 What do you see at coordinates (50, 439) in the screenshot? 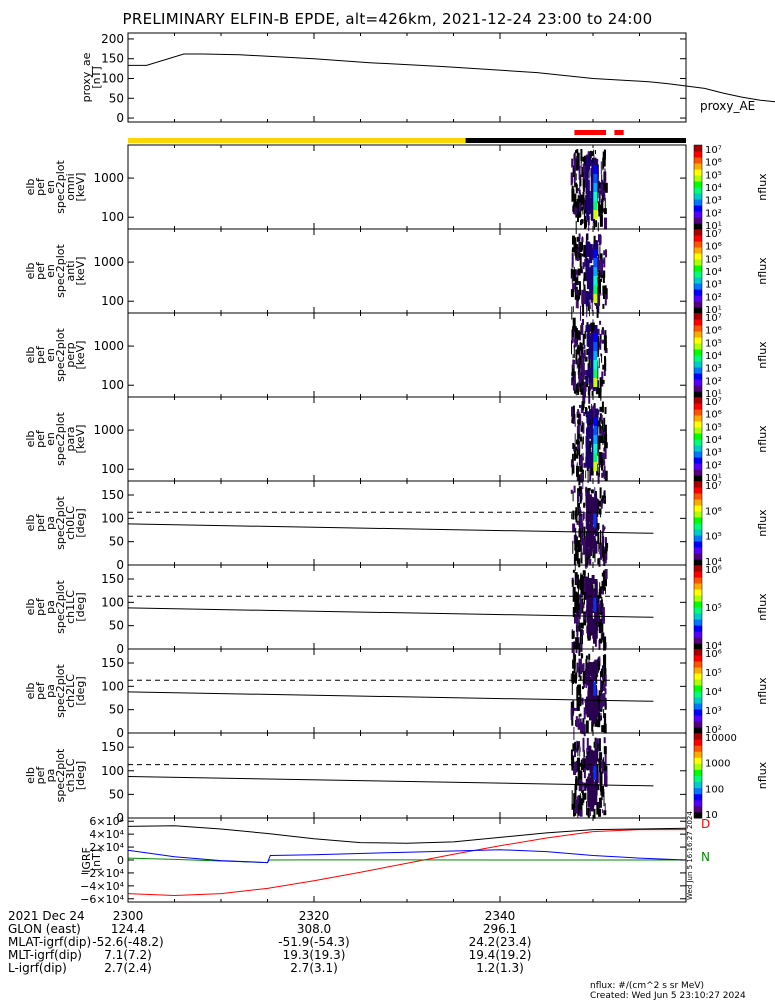
I see `ylabel-line: en` at bounding box center [50, 439].